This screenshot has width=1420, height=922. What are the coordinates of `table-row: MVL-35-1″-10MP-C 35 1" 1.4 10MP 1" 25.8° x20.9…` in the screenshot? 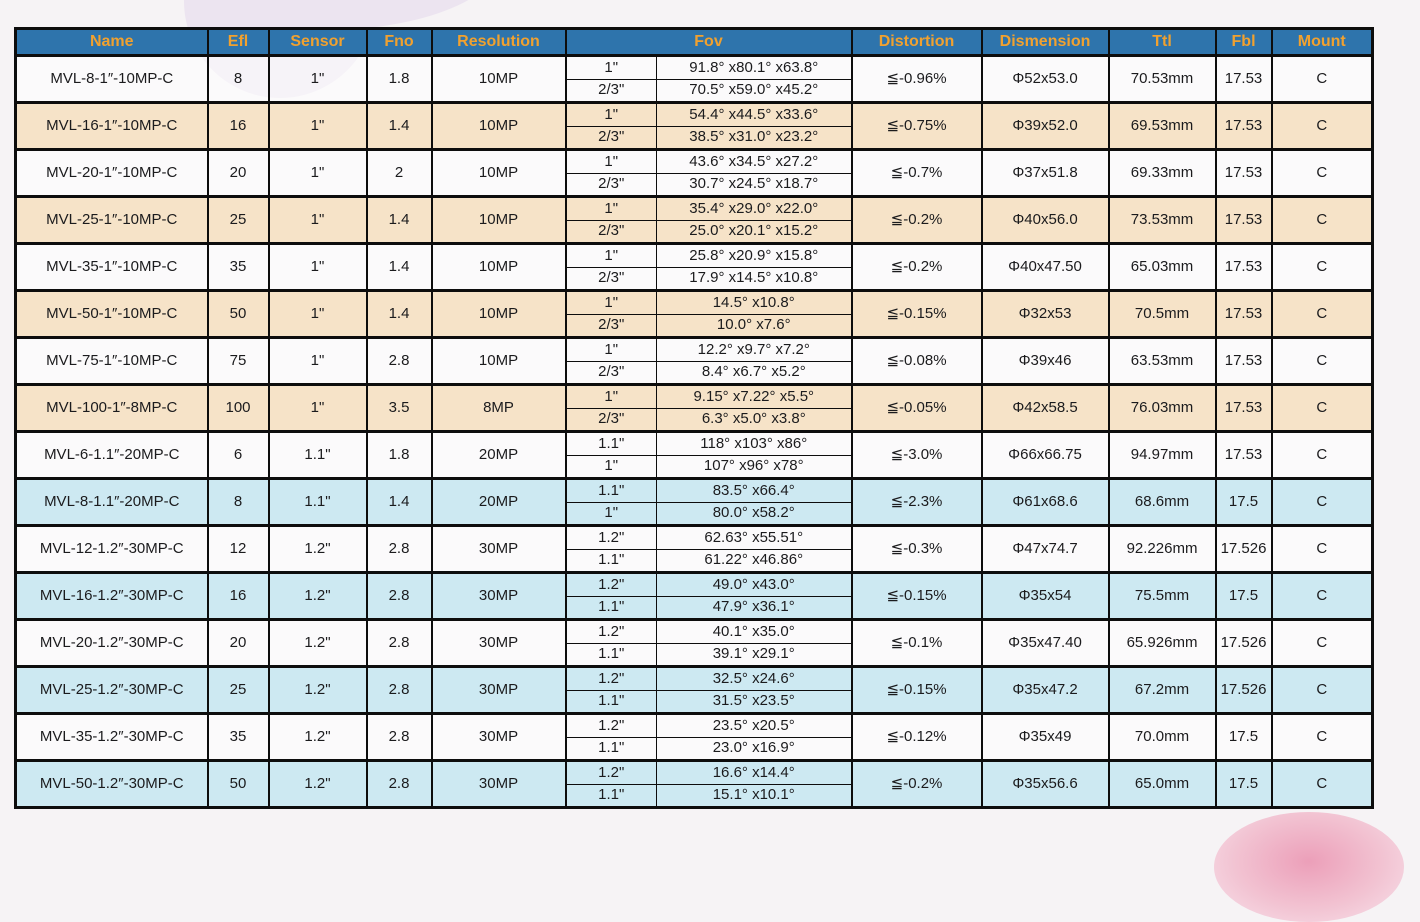 It's located at (694, 267).